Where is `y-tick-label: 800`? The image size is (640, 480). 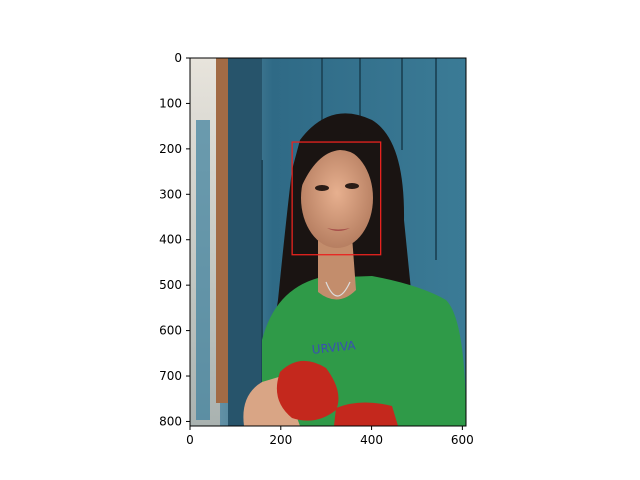
y-tick-label: 800 is located at coordinates (170, 421).